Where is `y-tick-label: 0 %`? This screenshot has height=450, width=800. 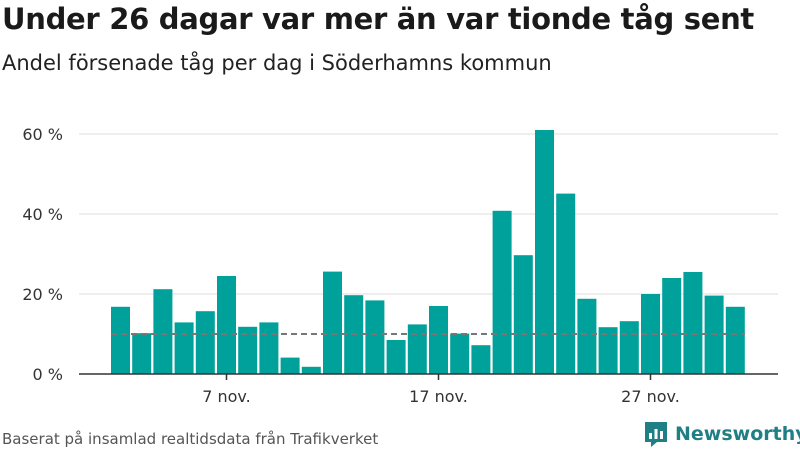
y-tick-label: 0 % is located at coordinates (48, 374).